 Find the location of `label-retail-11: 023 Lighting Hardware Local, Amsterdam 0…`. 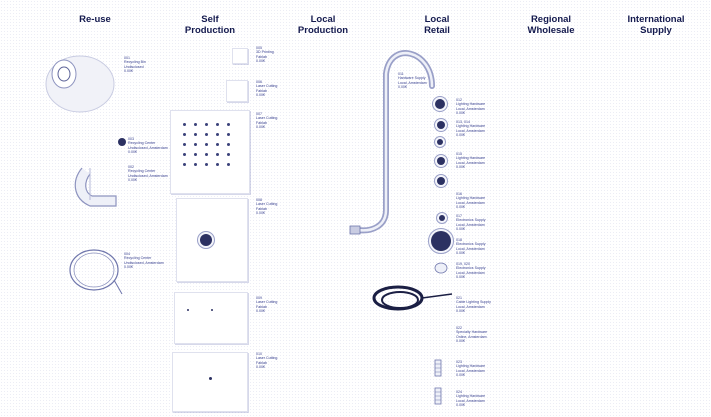

label-retail-11: 023 Lighting Hardware Local, Amsterdam 0… is located at coordinates (471, 369).